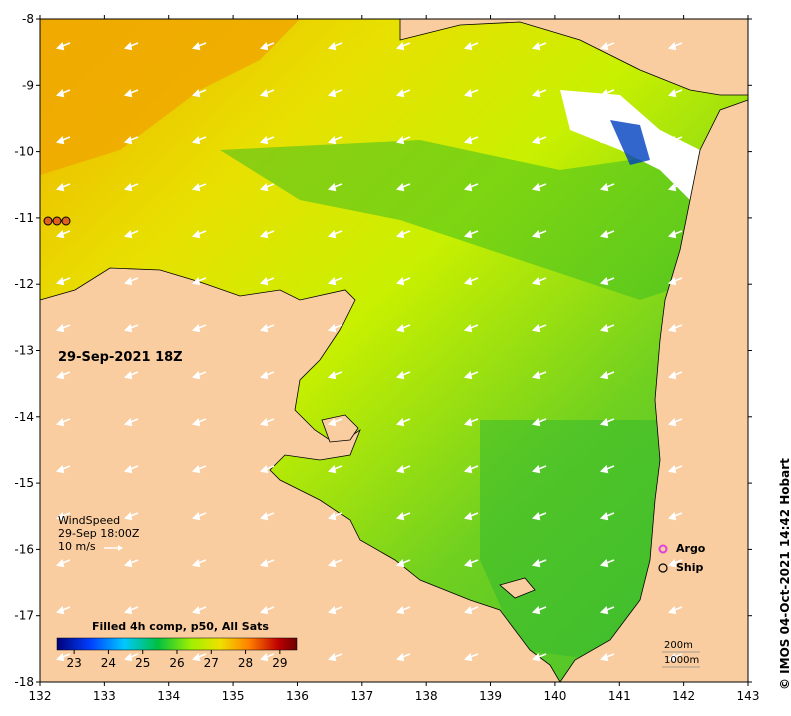 The image size is (791, 716). What do you see at coordinates (663, 549) in the screenshot?
I see `argo-marker-icon` at bounding box center [663, 549].